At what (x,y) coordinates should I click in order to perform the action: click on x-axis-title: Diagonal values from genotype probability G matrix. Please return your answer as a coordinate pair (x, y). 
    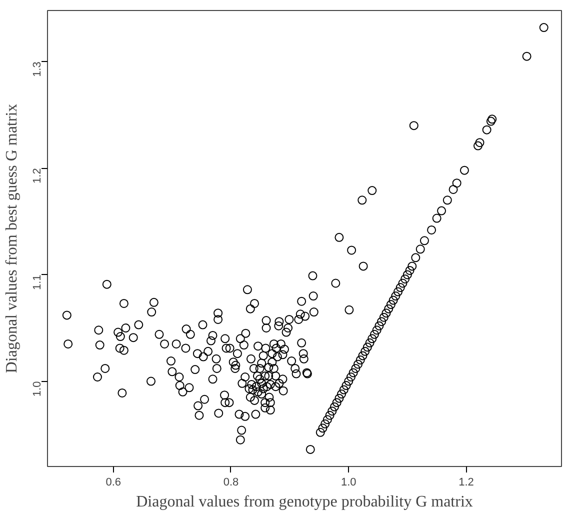
    Looking at the image, I should click on (304, 502).